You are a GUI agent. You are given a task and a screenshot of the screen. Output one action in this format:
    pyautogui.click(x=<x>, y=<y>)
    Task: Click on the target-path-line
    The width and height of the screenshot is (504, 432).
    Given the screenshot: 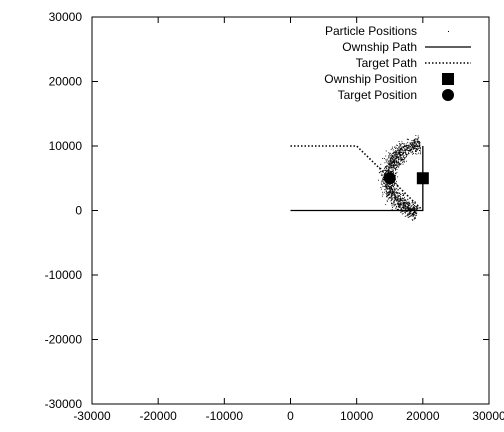 What is the action you would take?
    pyautogui.click(x=357, y=178)
    